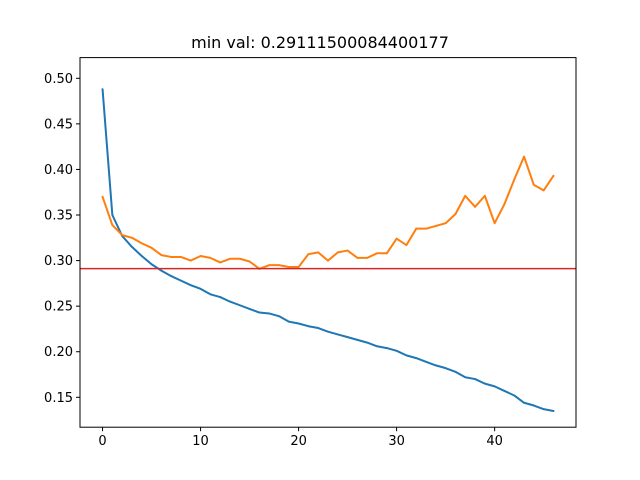  I want to click on x-axis: 0 10 20 30 40, so click(300, 438).